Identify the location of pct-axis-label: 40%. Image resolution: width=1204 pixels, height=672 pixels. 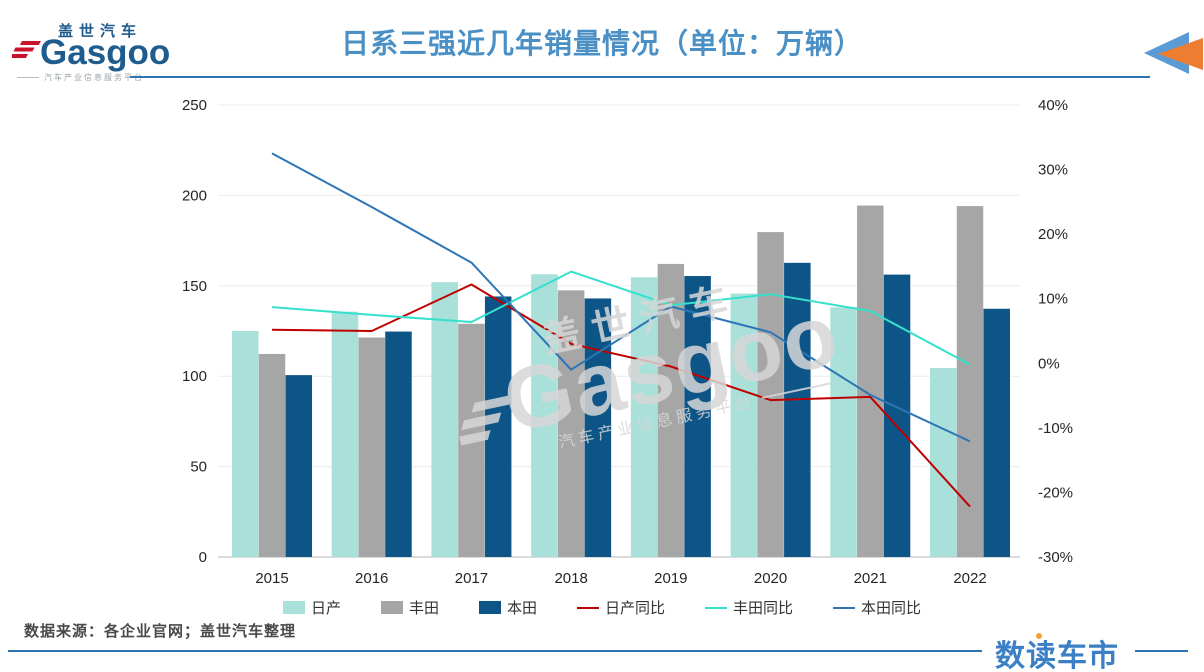
(1053, 105).